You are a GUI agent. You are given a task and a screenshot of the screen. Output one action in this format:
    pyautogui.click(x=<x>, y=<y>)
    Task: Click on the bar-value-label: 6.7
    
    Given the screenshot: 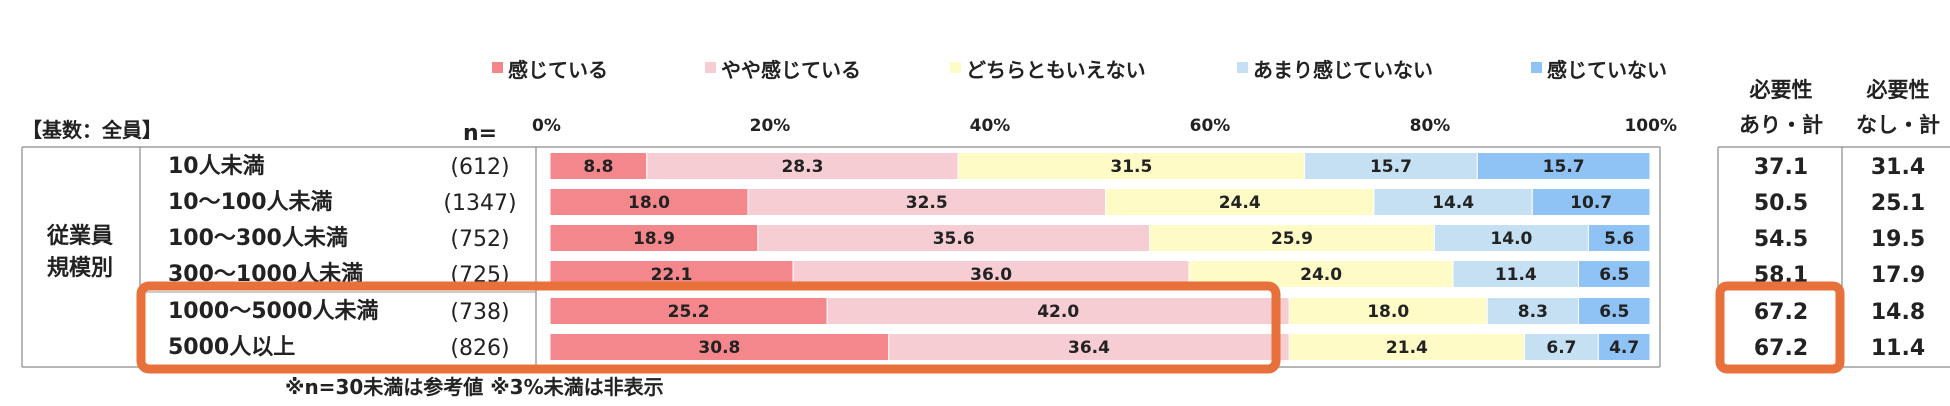 What is the action you would take?
    pyautogui.click(x=1561, y=348)
    